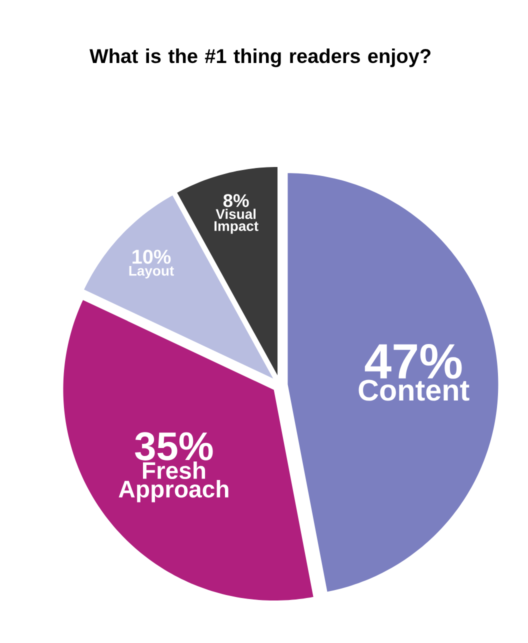  What do you see at coordinates (414, 390) in the screenshot?
I see `slice-label: Content` at bounding box center [414, 390].